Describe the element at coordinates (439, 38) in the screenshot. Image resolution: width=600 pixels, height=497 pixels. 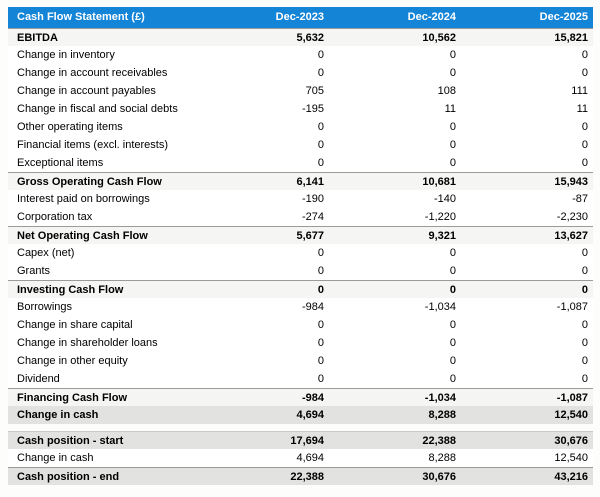
I see `row-value: 10,562` at that location.